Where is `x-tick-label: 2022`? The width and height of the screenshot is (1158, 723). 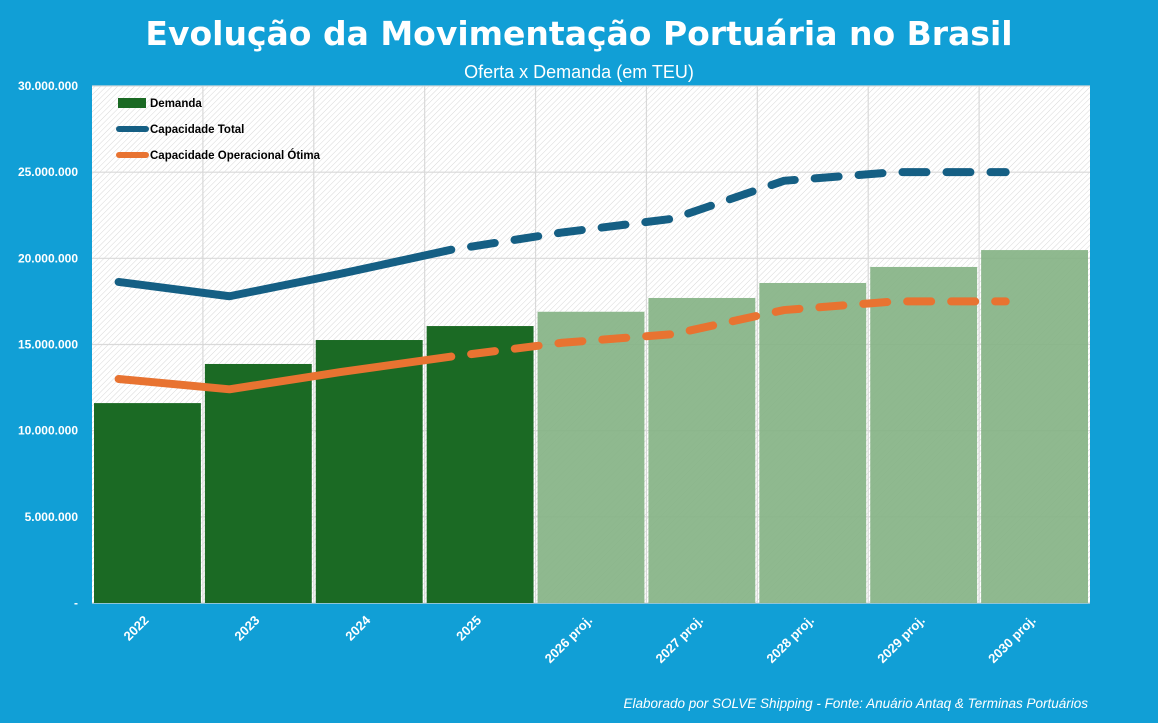
x-tick-label: 2022 is located at coordinates (136, 628).